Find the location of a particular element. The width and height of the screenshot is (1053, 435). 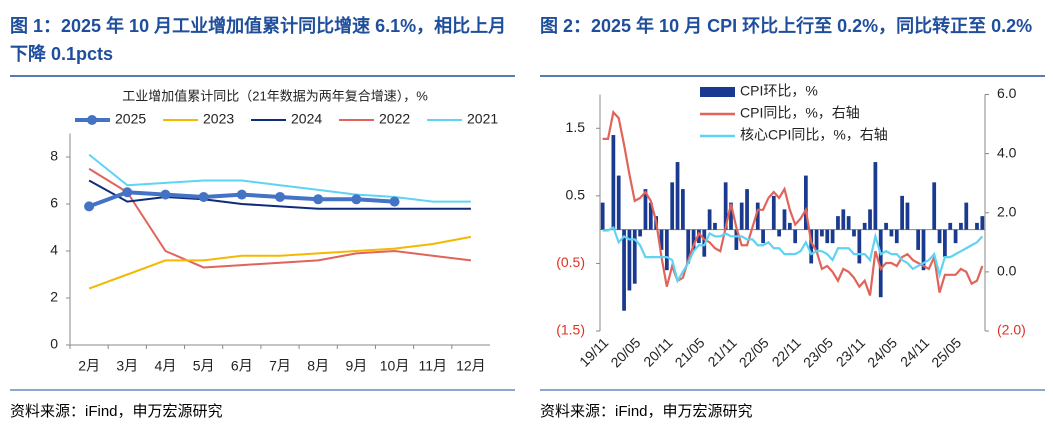

x-tick-label: 20/11 is located at coordinates (658, 352).